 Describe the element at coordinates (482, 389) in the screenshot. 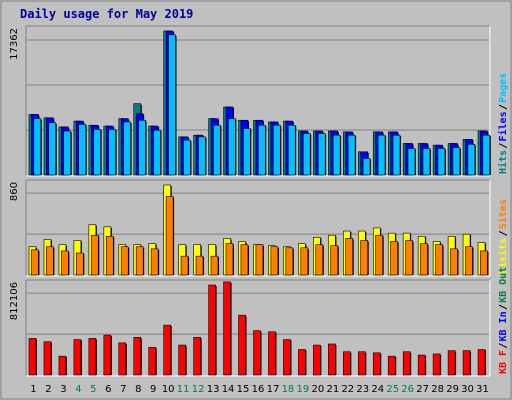

I see `day-label-31: 31` at that location.